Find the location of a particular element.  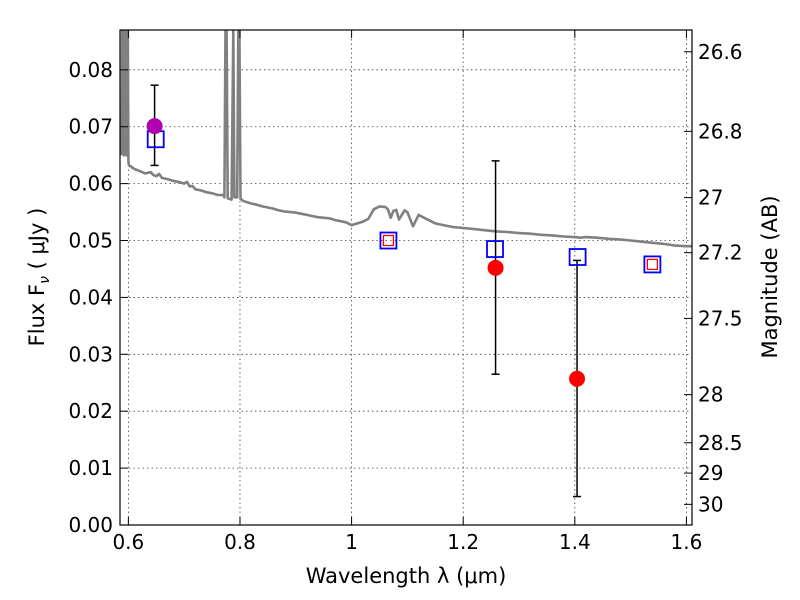

y-tick-label: 0.03 is located at coordinates (90, 354).